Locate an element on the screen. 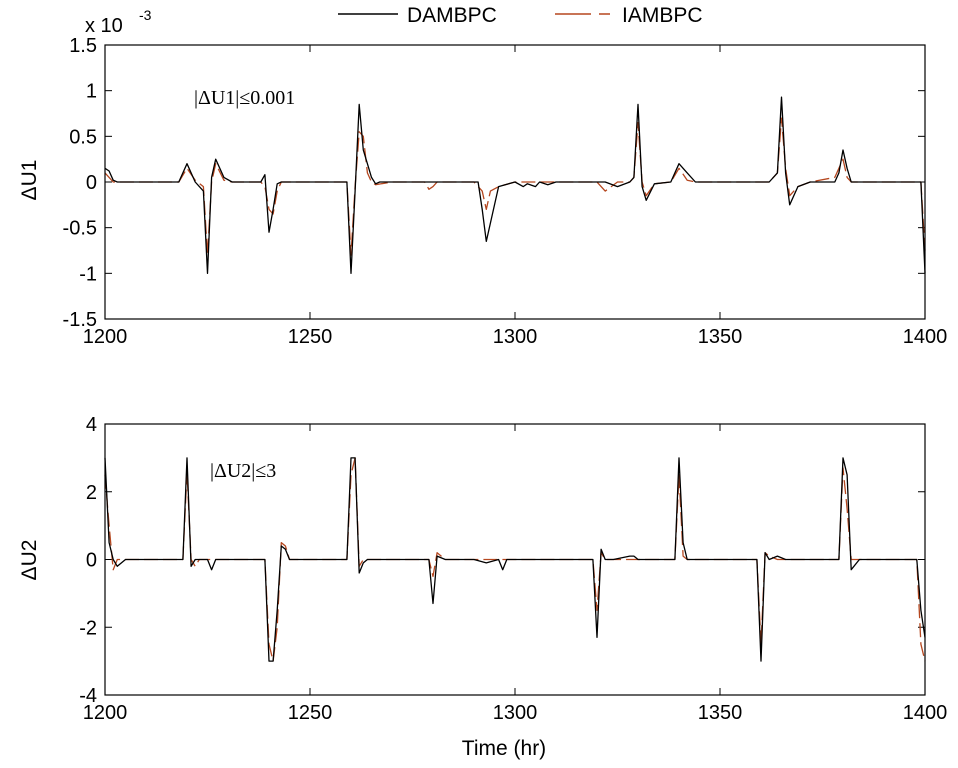  bottom-y-tick-label: 2 is located at coordinates (91, 493).